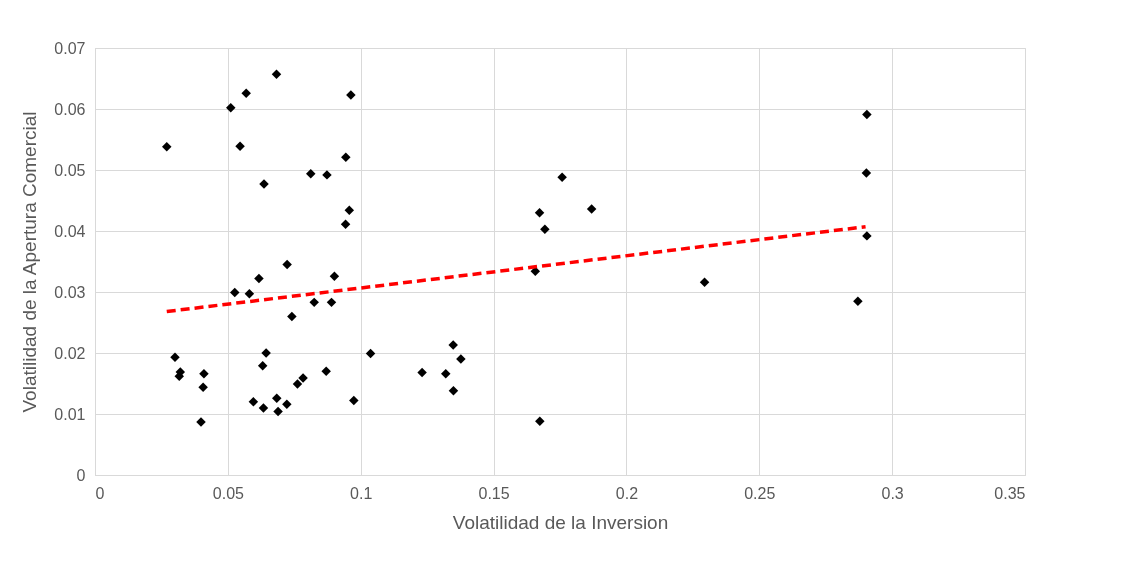  I want to click on x-tick-label: 0.15, so click(494, 493).